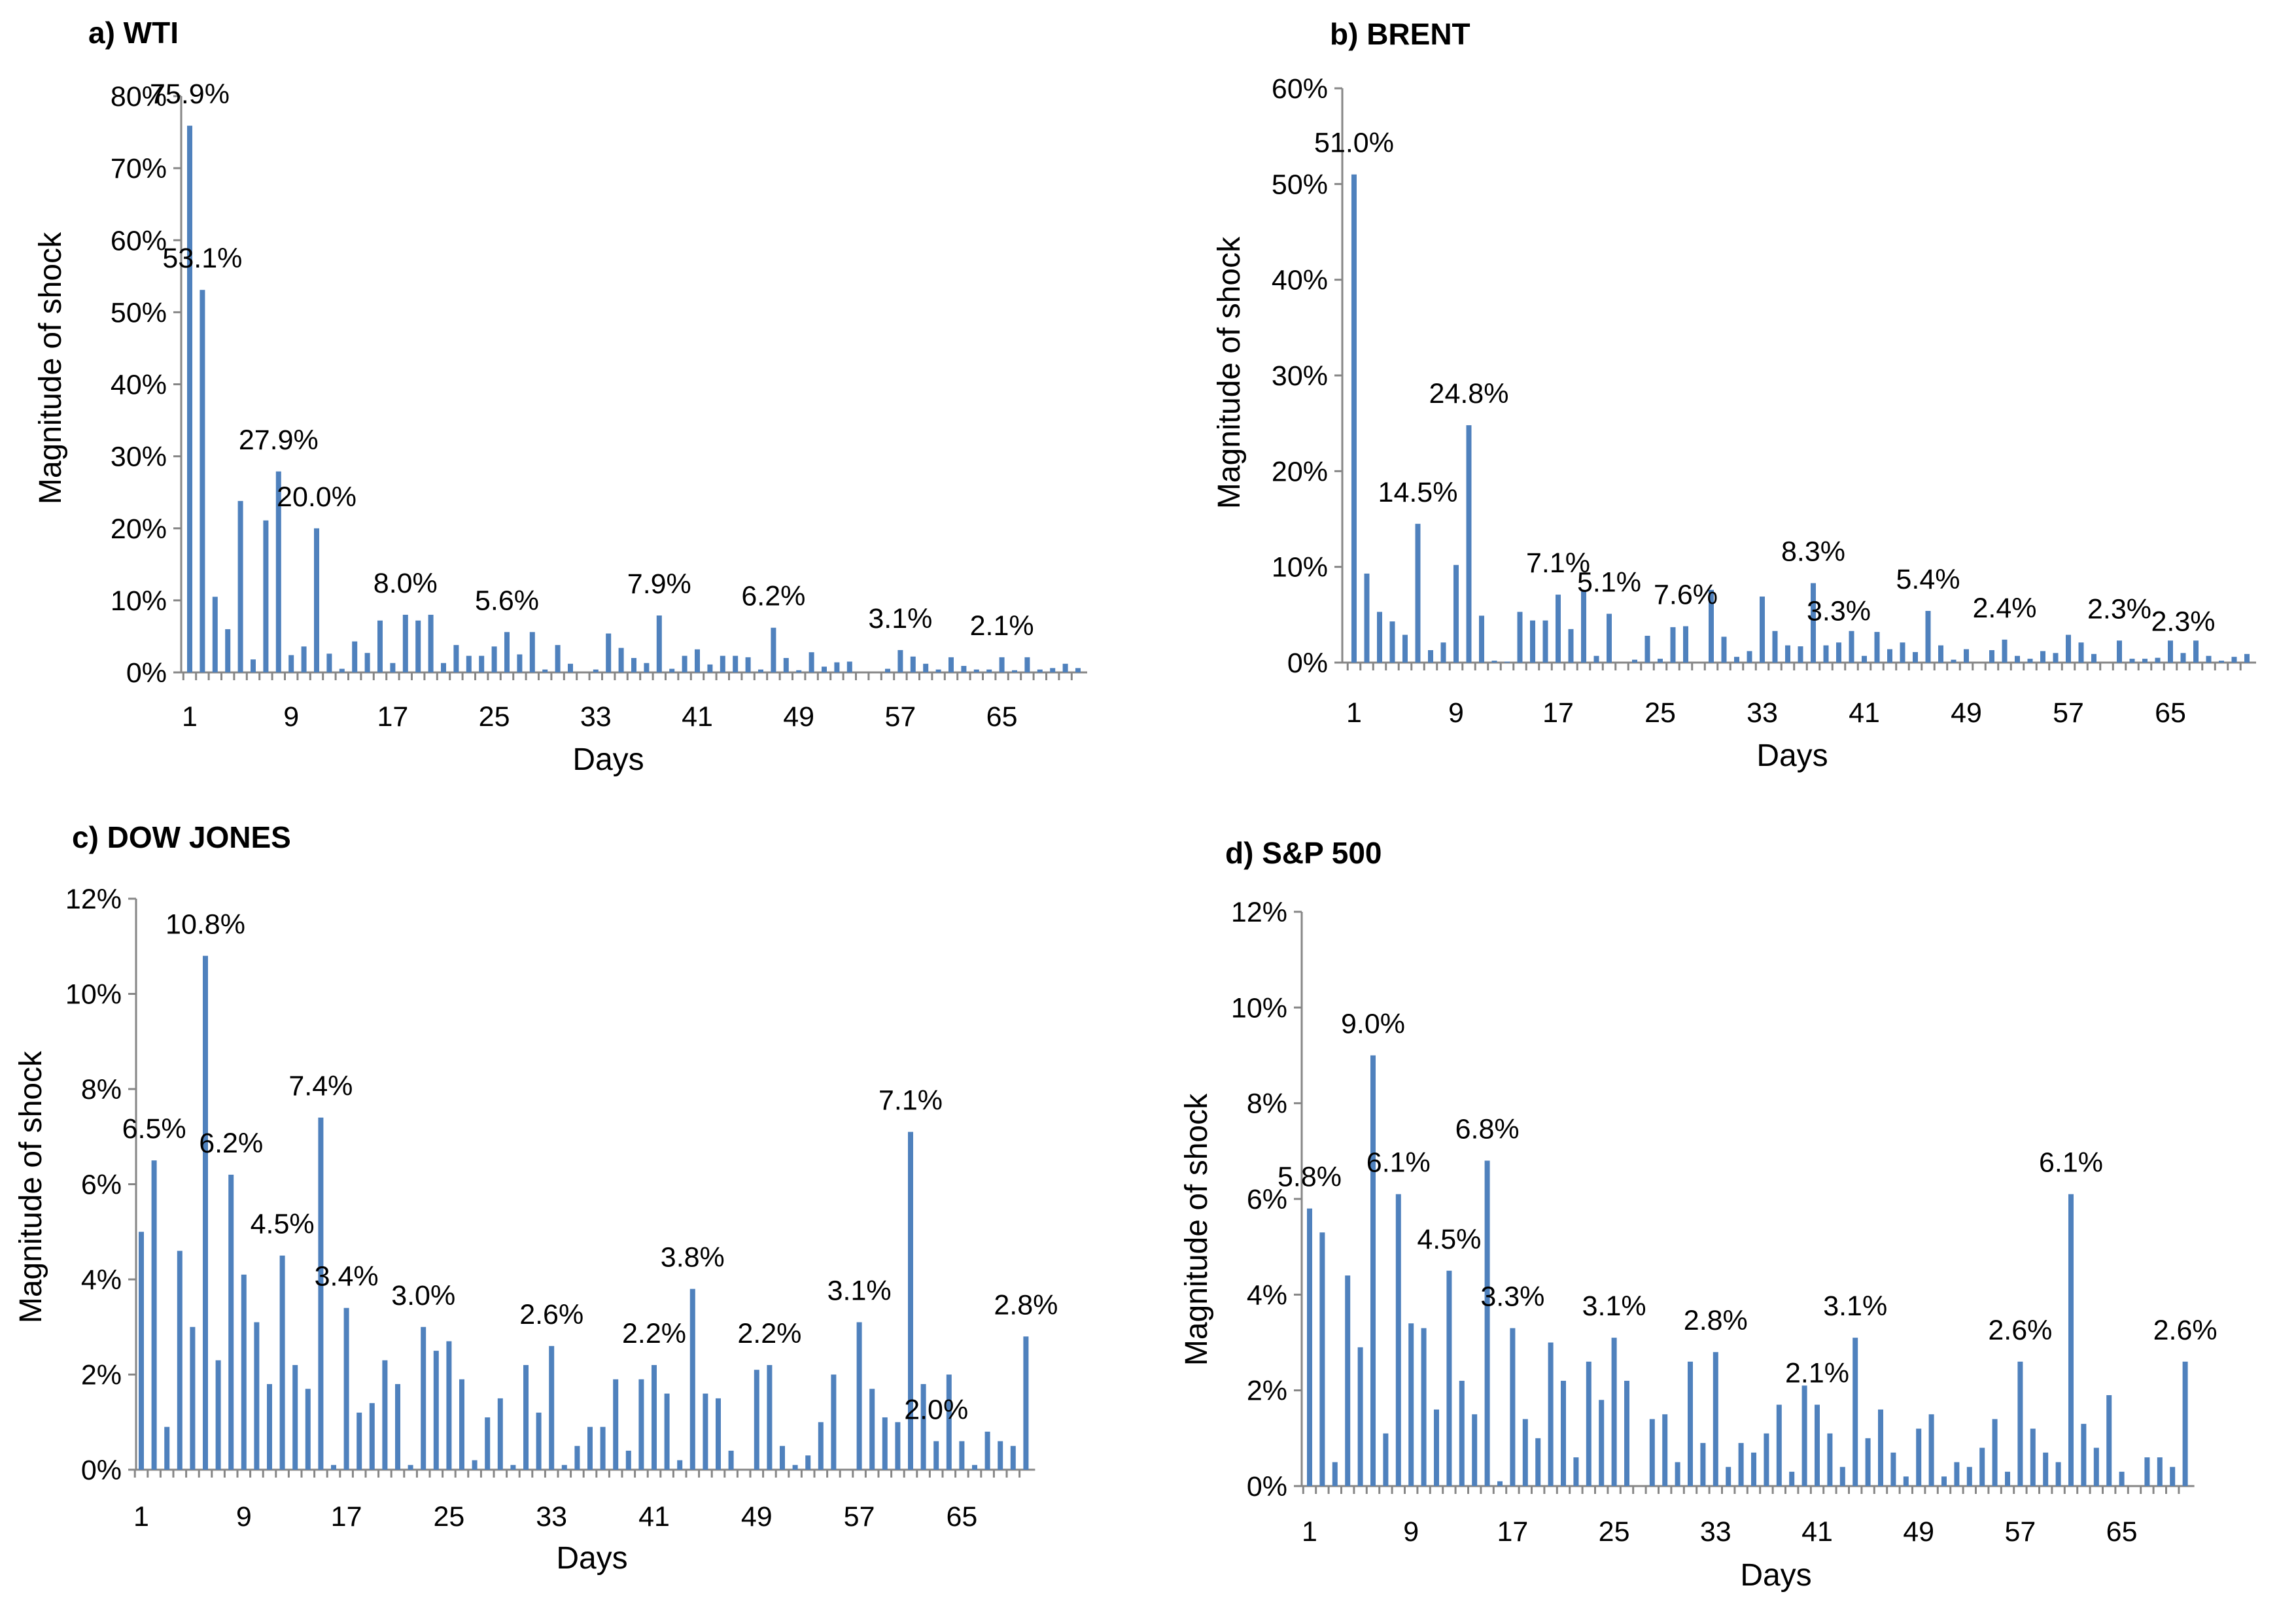  What do you see at coordinates (1817, 1373) in the screenshot?
I see `data-label-day-41: 2.1%` at bounding box center [1817, 1373].